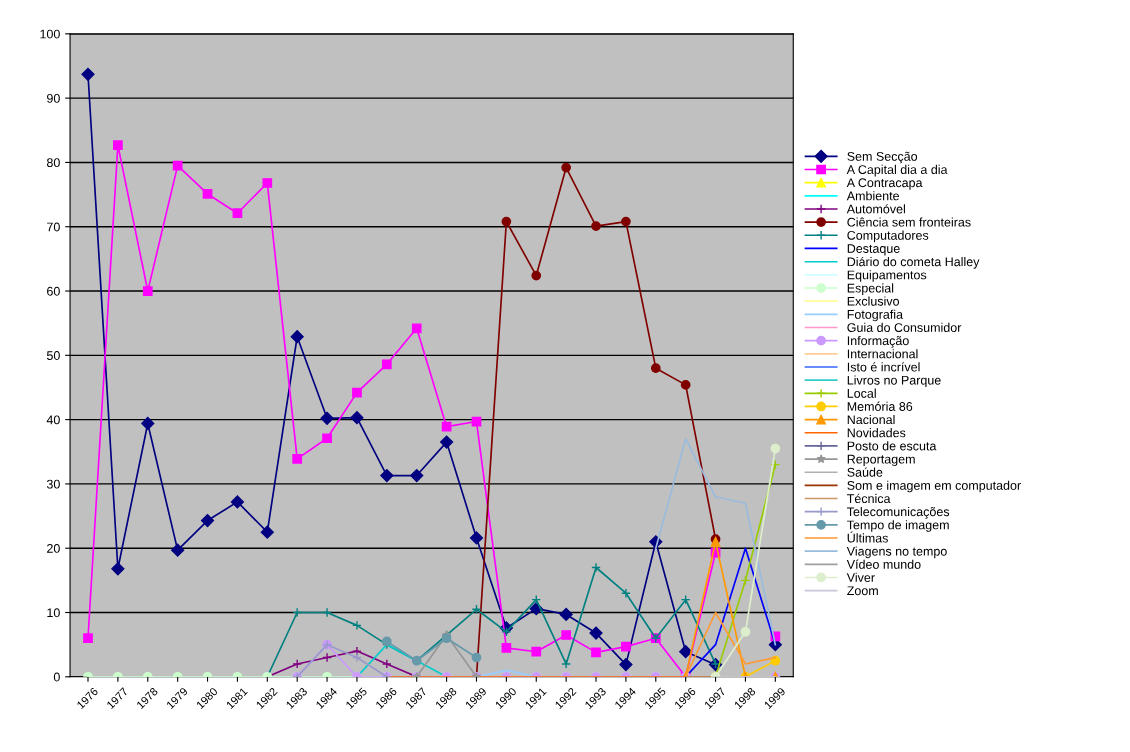 This screenshot has width=1130, height=752. Describe the element at coordinates (53, 548) in the screenshot. I see `y-tick-label: 20` at that location.